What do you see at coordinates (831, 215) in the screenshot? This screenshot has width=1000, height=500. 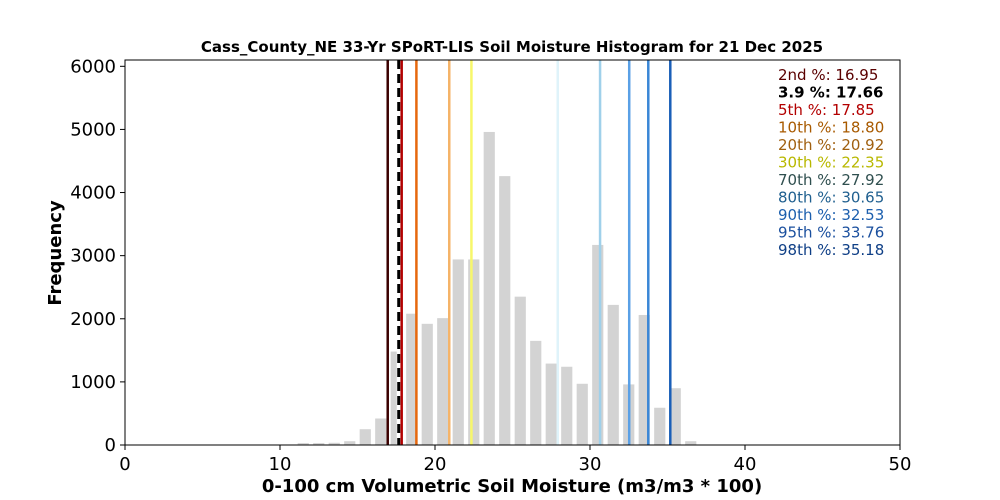 I see `legend-entry: 90th %: 32.53` at bounding box center [831, 215].